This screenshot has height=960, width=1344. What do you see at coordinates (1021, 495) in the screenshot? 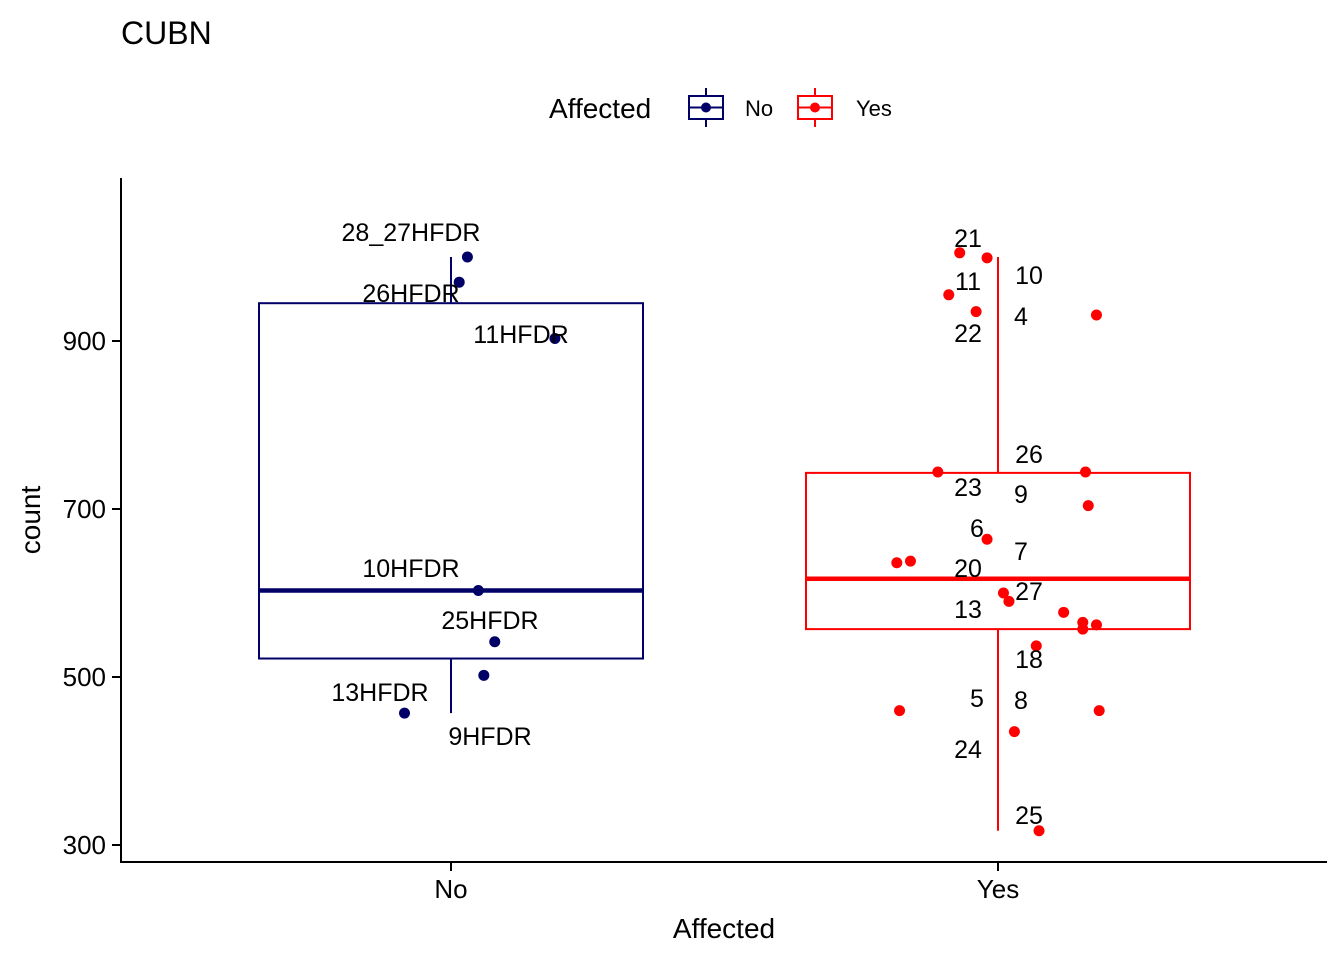
I see `point-label-yes-9: 9` at bounding box center [1021, 495].